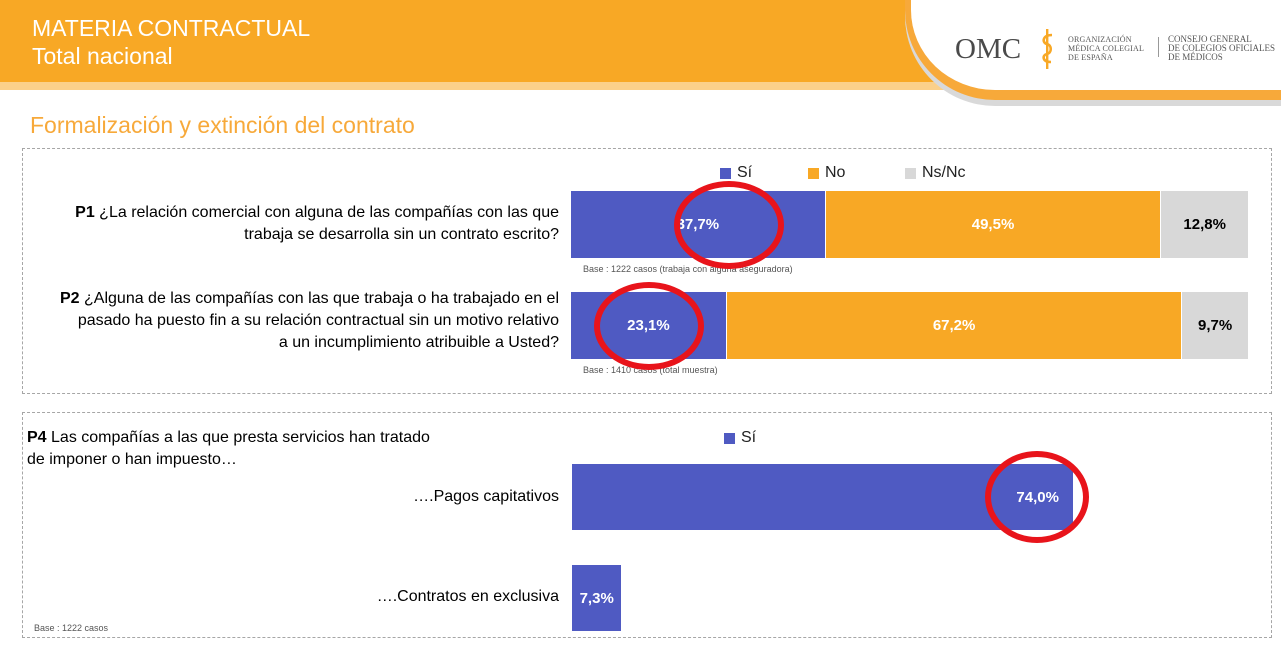 Image resolution: width=1281 pixels, height=672 pixels. I want to click on legend-label-no: No, so click(835, 172).